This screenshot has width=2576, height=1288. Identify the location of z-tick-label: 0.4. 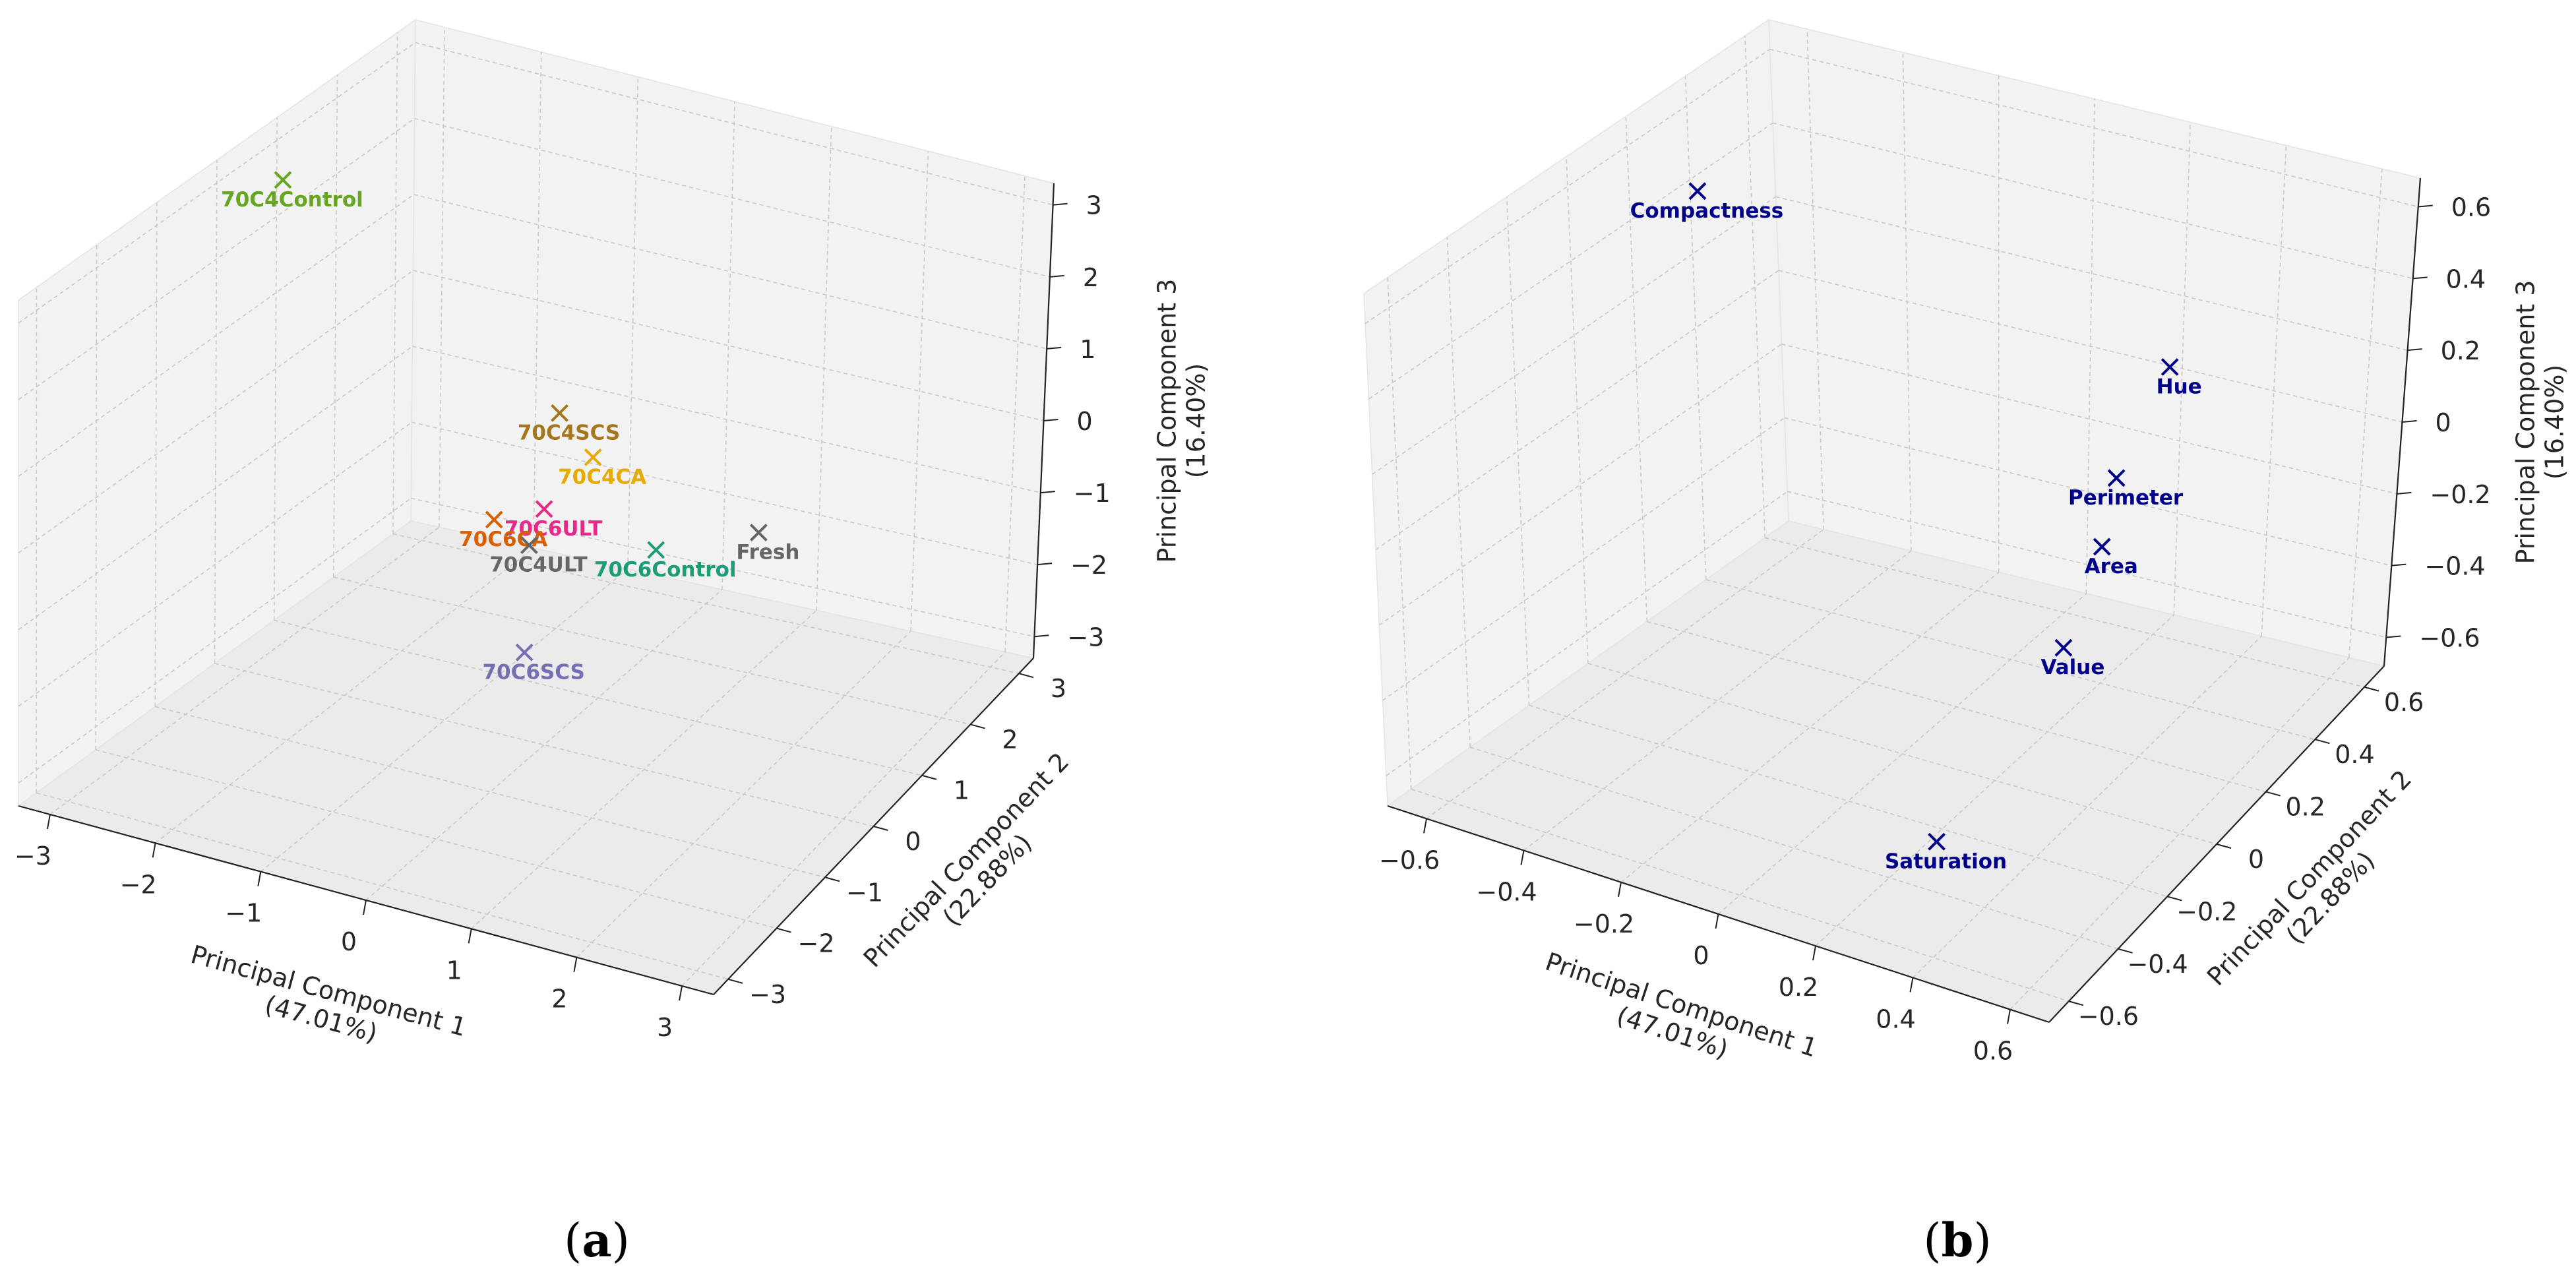
(2466, 278).